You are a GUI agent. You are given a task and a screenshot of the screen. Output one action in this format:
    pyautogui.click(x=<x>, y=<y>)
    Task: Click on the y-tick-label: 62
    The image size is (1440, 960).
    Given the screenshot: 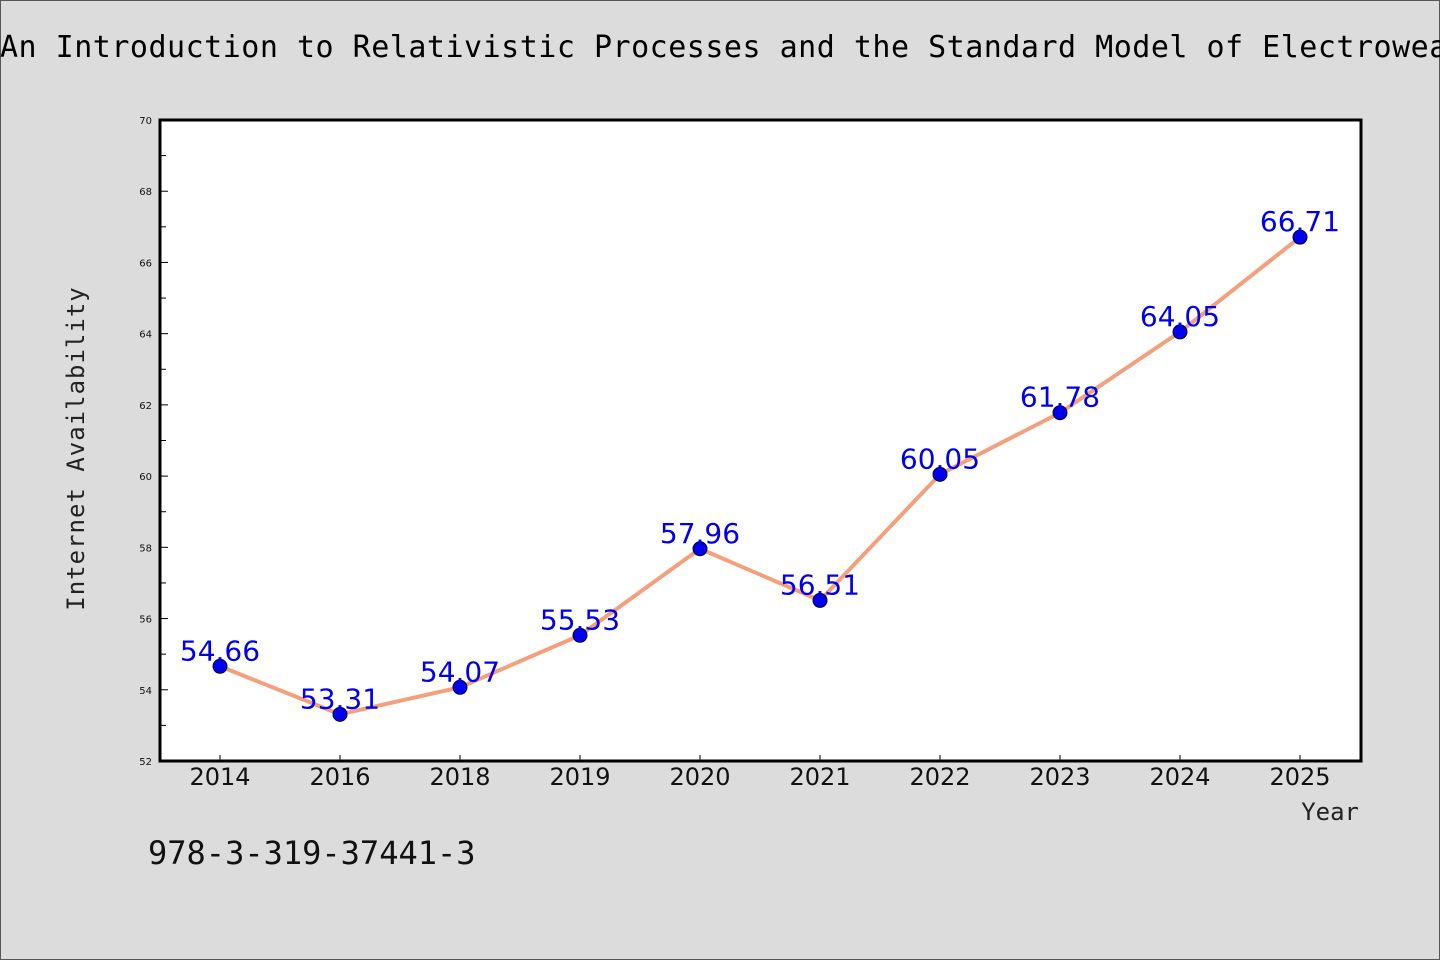 What is the action you would take?
    pyautogui.click(x=145, y=406)
    